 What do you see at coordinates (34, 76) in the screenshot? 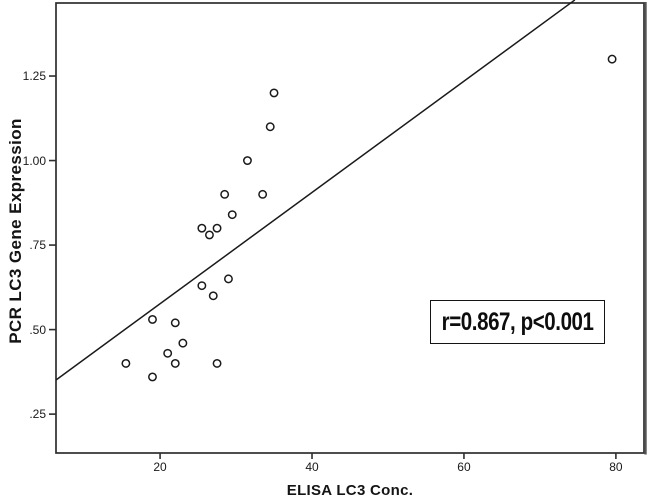
I see `y-tick-label: 1.25` at bounding box center [34, 76].